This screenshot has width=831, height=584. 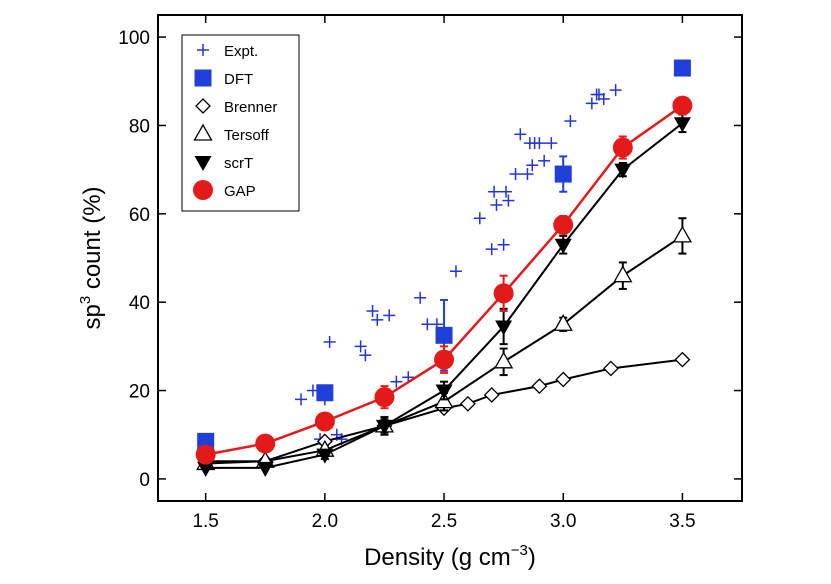 I want to click on legend-item: GAP, so click(x=224, y=190).